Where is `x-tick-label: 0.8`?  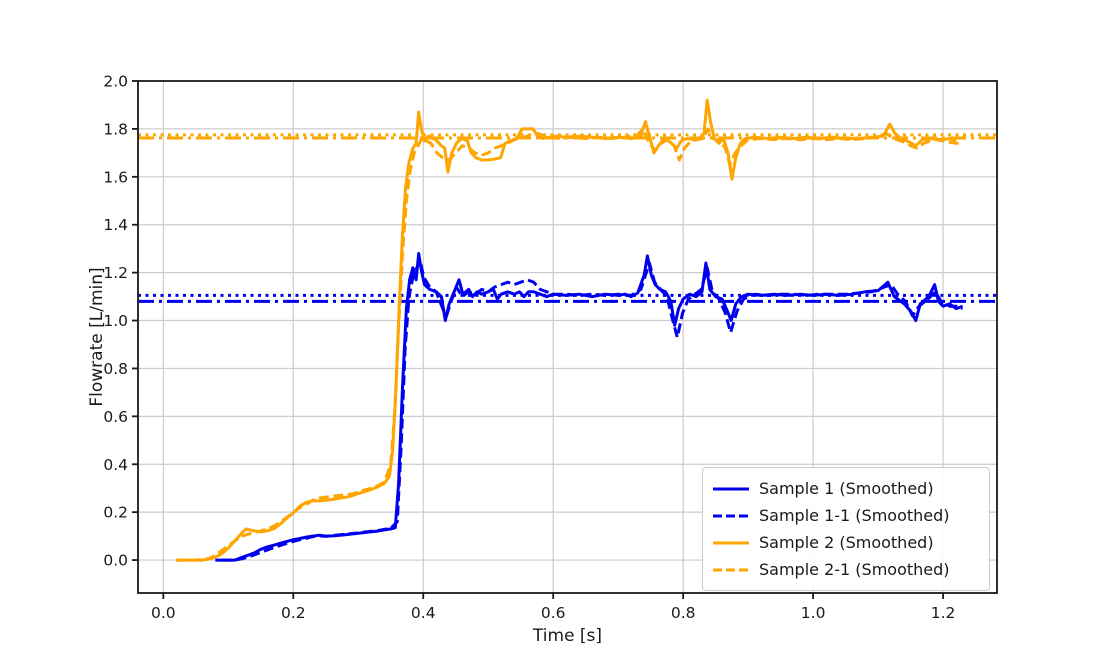 x-tick-label: 0.8 is located at coordinates (683, 613).